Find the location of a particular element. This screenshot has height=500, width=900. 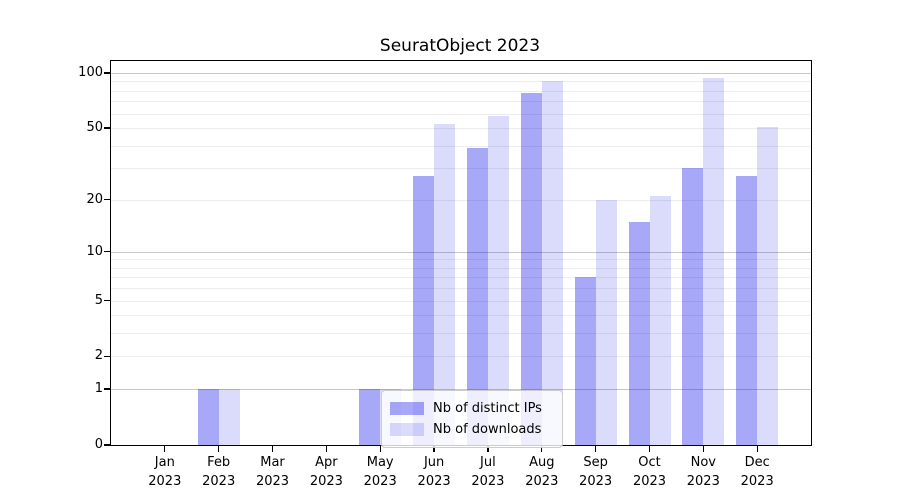

x-tick-jul is located at coordinates (488, 449).